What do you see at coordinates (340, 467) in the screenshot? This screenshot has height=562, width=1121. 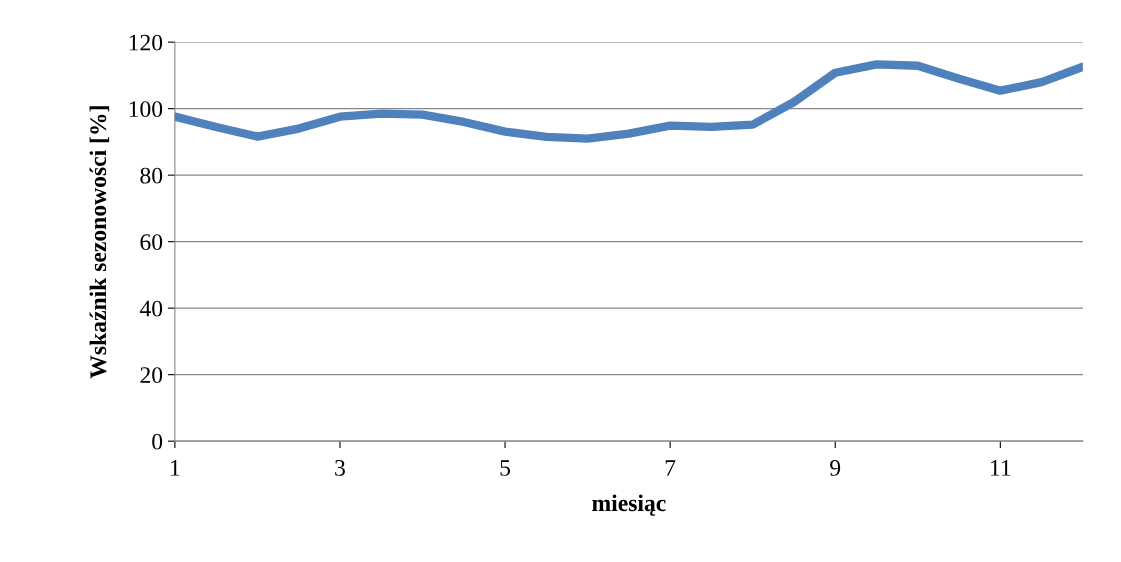 I see `x-tick-label: 3` at bounding box center [340, 467].